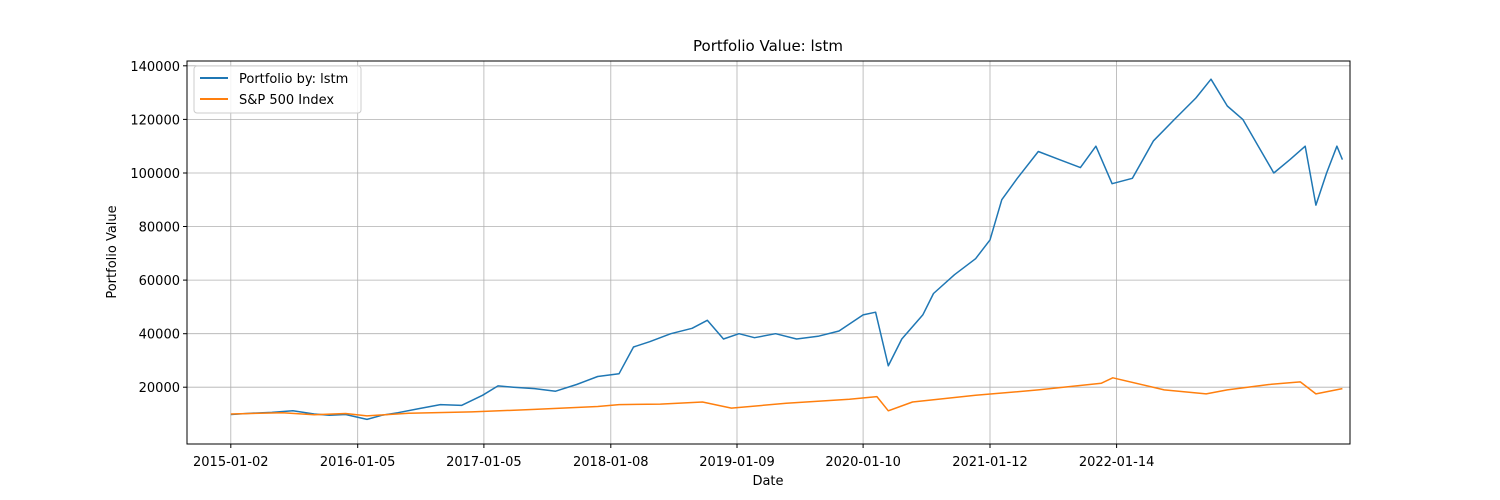  What do you see at coordinates (737, 462) in the screenshot?
I see `x-tick-label: 2019-01-09` at bounding box center [737, 462].